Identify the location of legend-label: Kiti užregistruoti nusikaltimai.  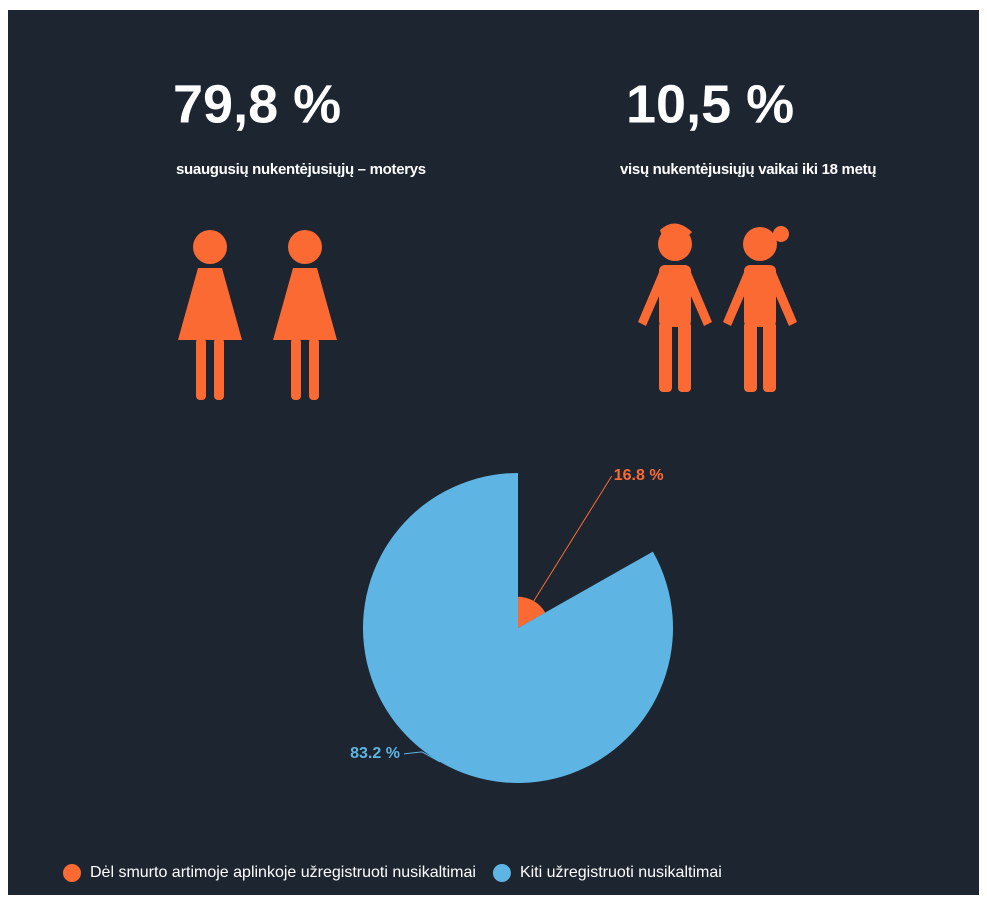
(621, 872).